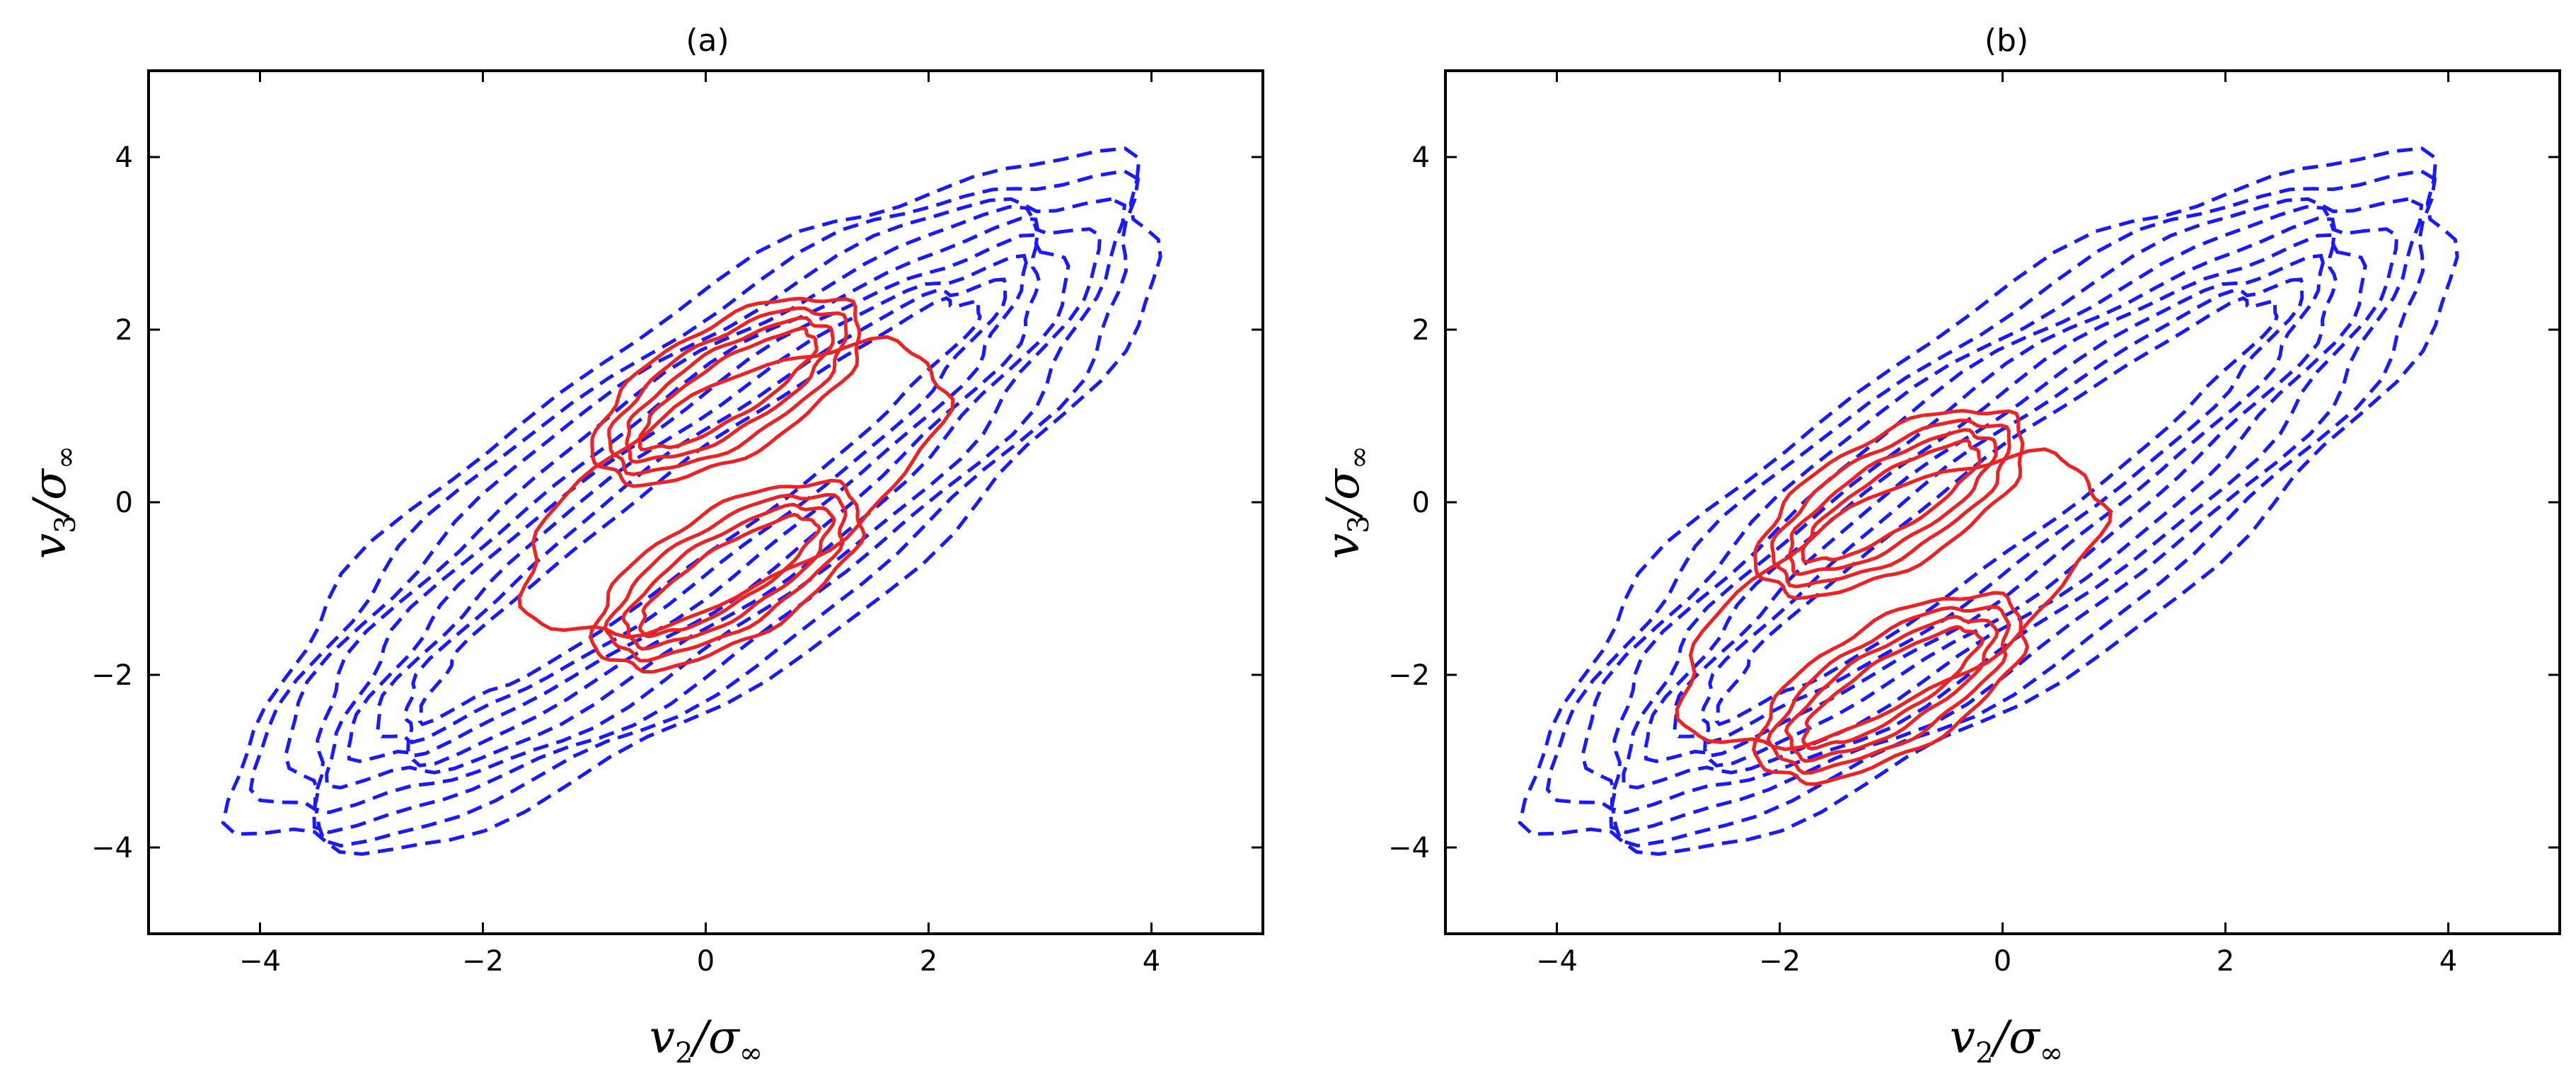 The image size is (2576, 1071). What do you see at coordinates (1151, 961) in the screenshot?
I see `panel-a-x-tick-label: 4` at bounding box center [1151, 961].